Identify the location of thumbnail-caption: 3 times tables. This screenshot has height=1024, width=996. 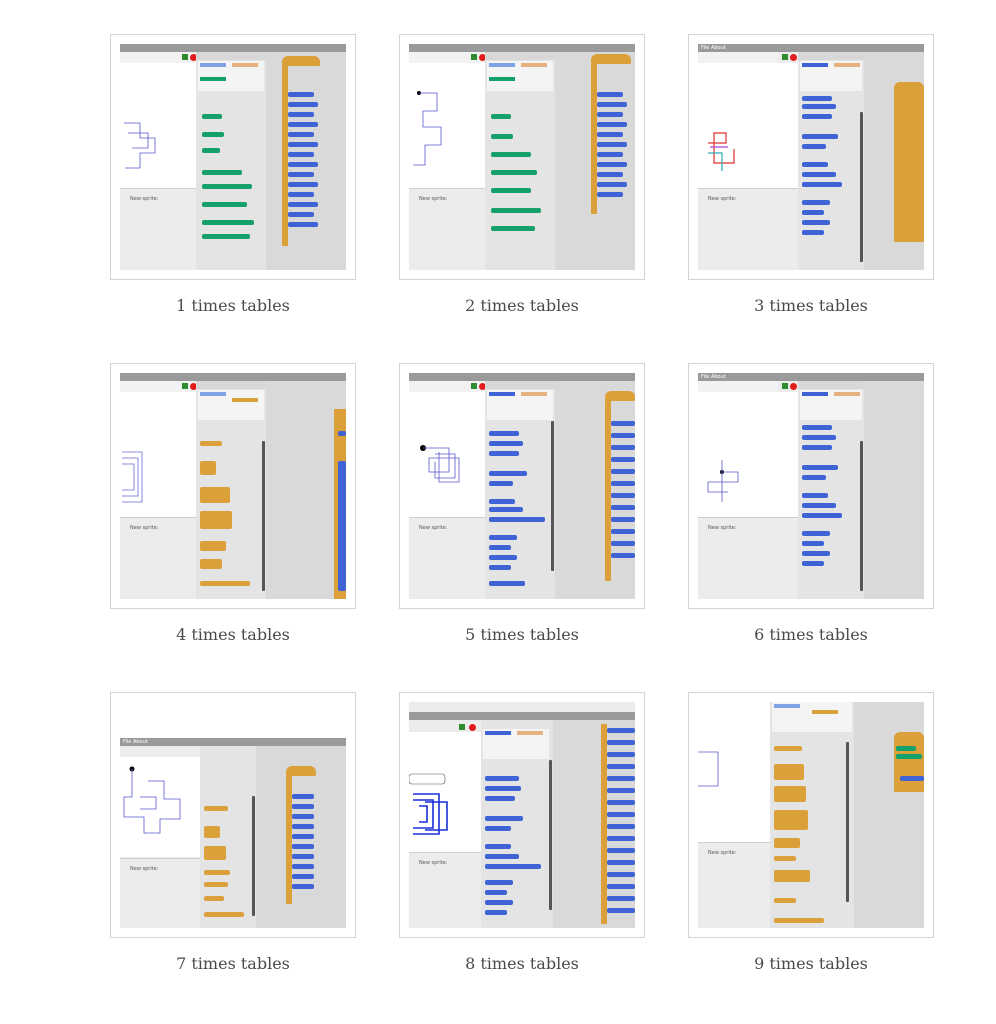
(811, 305).